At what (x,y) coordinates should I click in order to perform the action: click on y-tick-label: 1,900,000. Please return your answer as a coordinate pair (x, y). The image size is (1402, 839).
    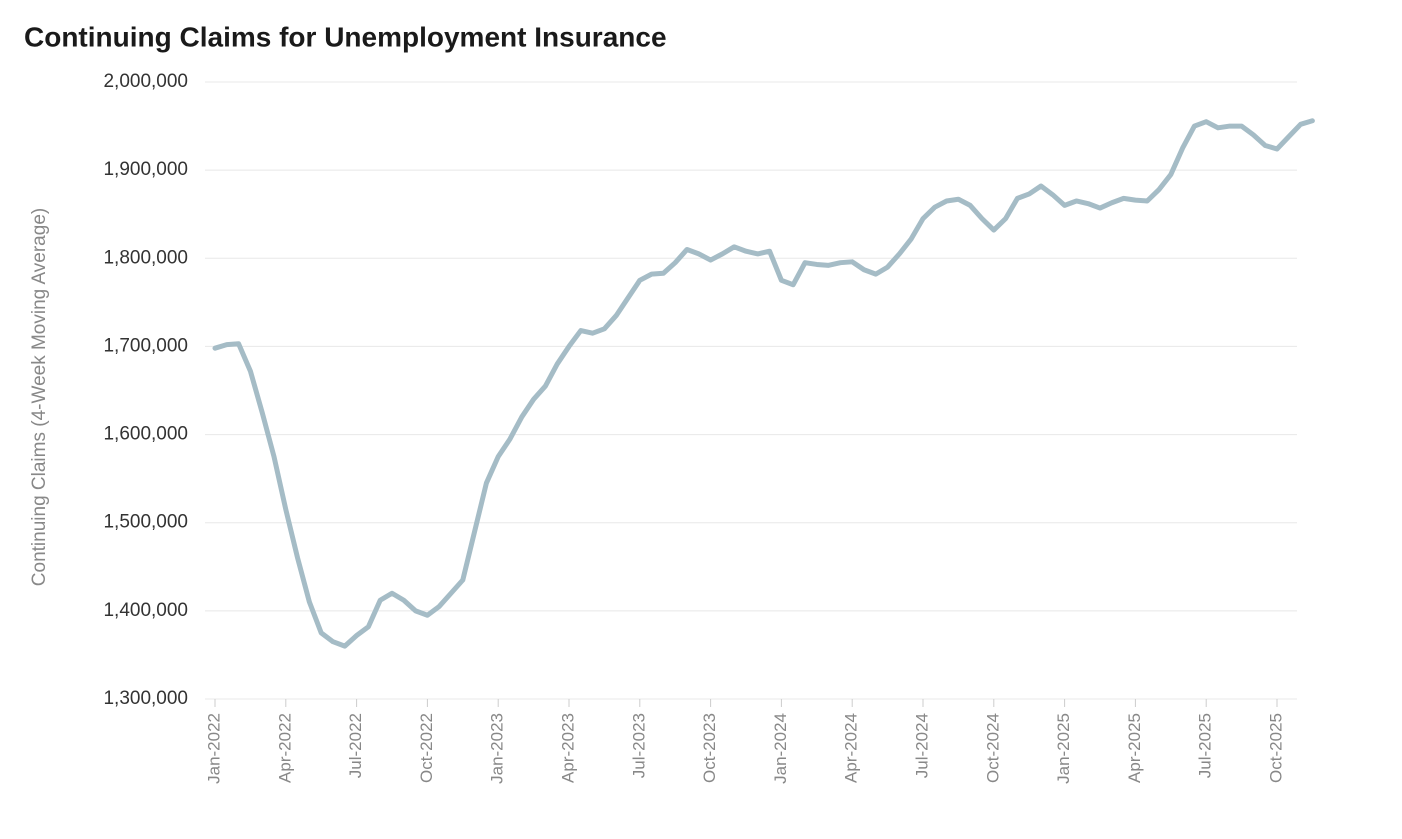
    Looking at the image, I should click on (145, 169).